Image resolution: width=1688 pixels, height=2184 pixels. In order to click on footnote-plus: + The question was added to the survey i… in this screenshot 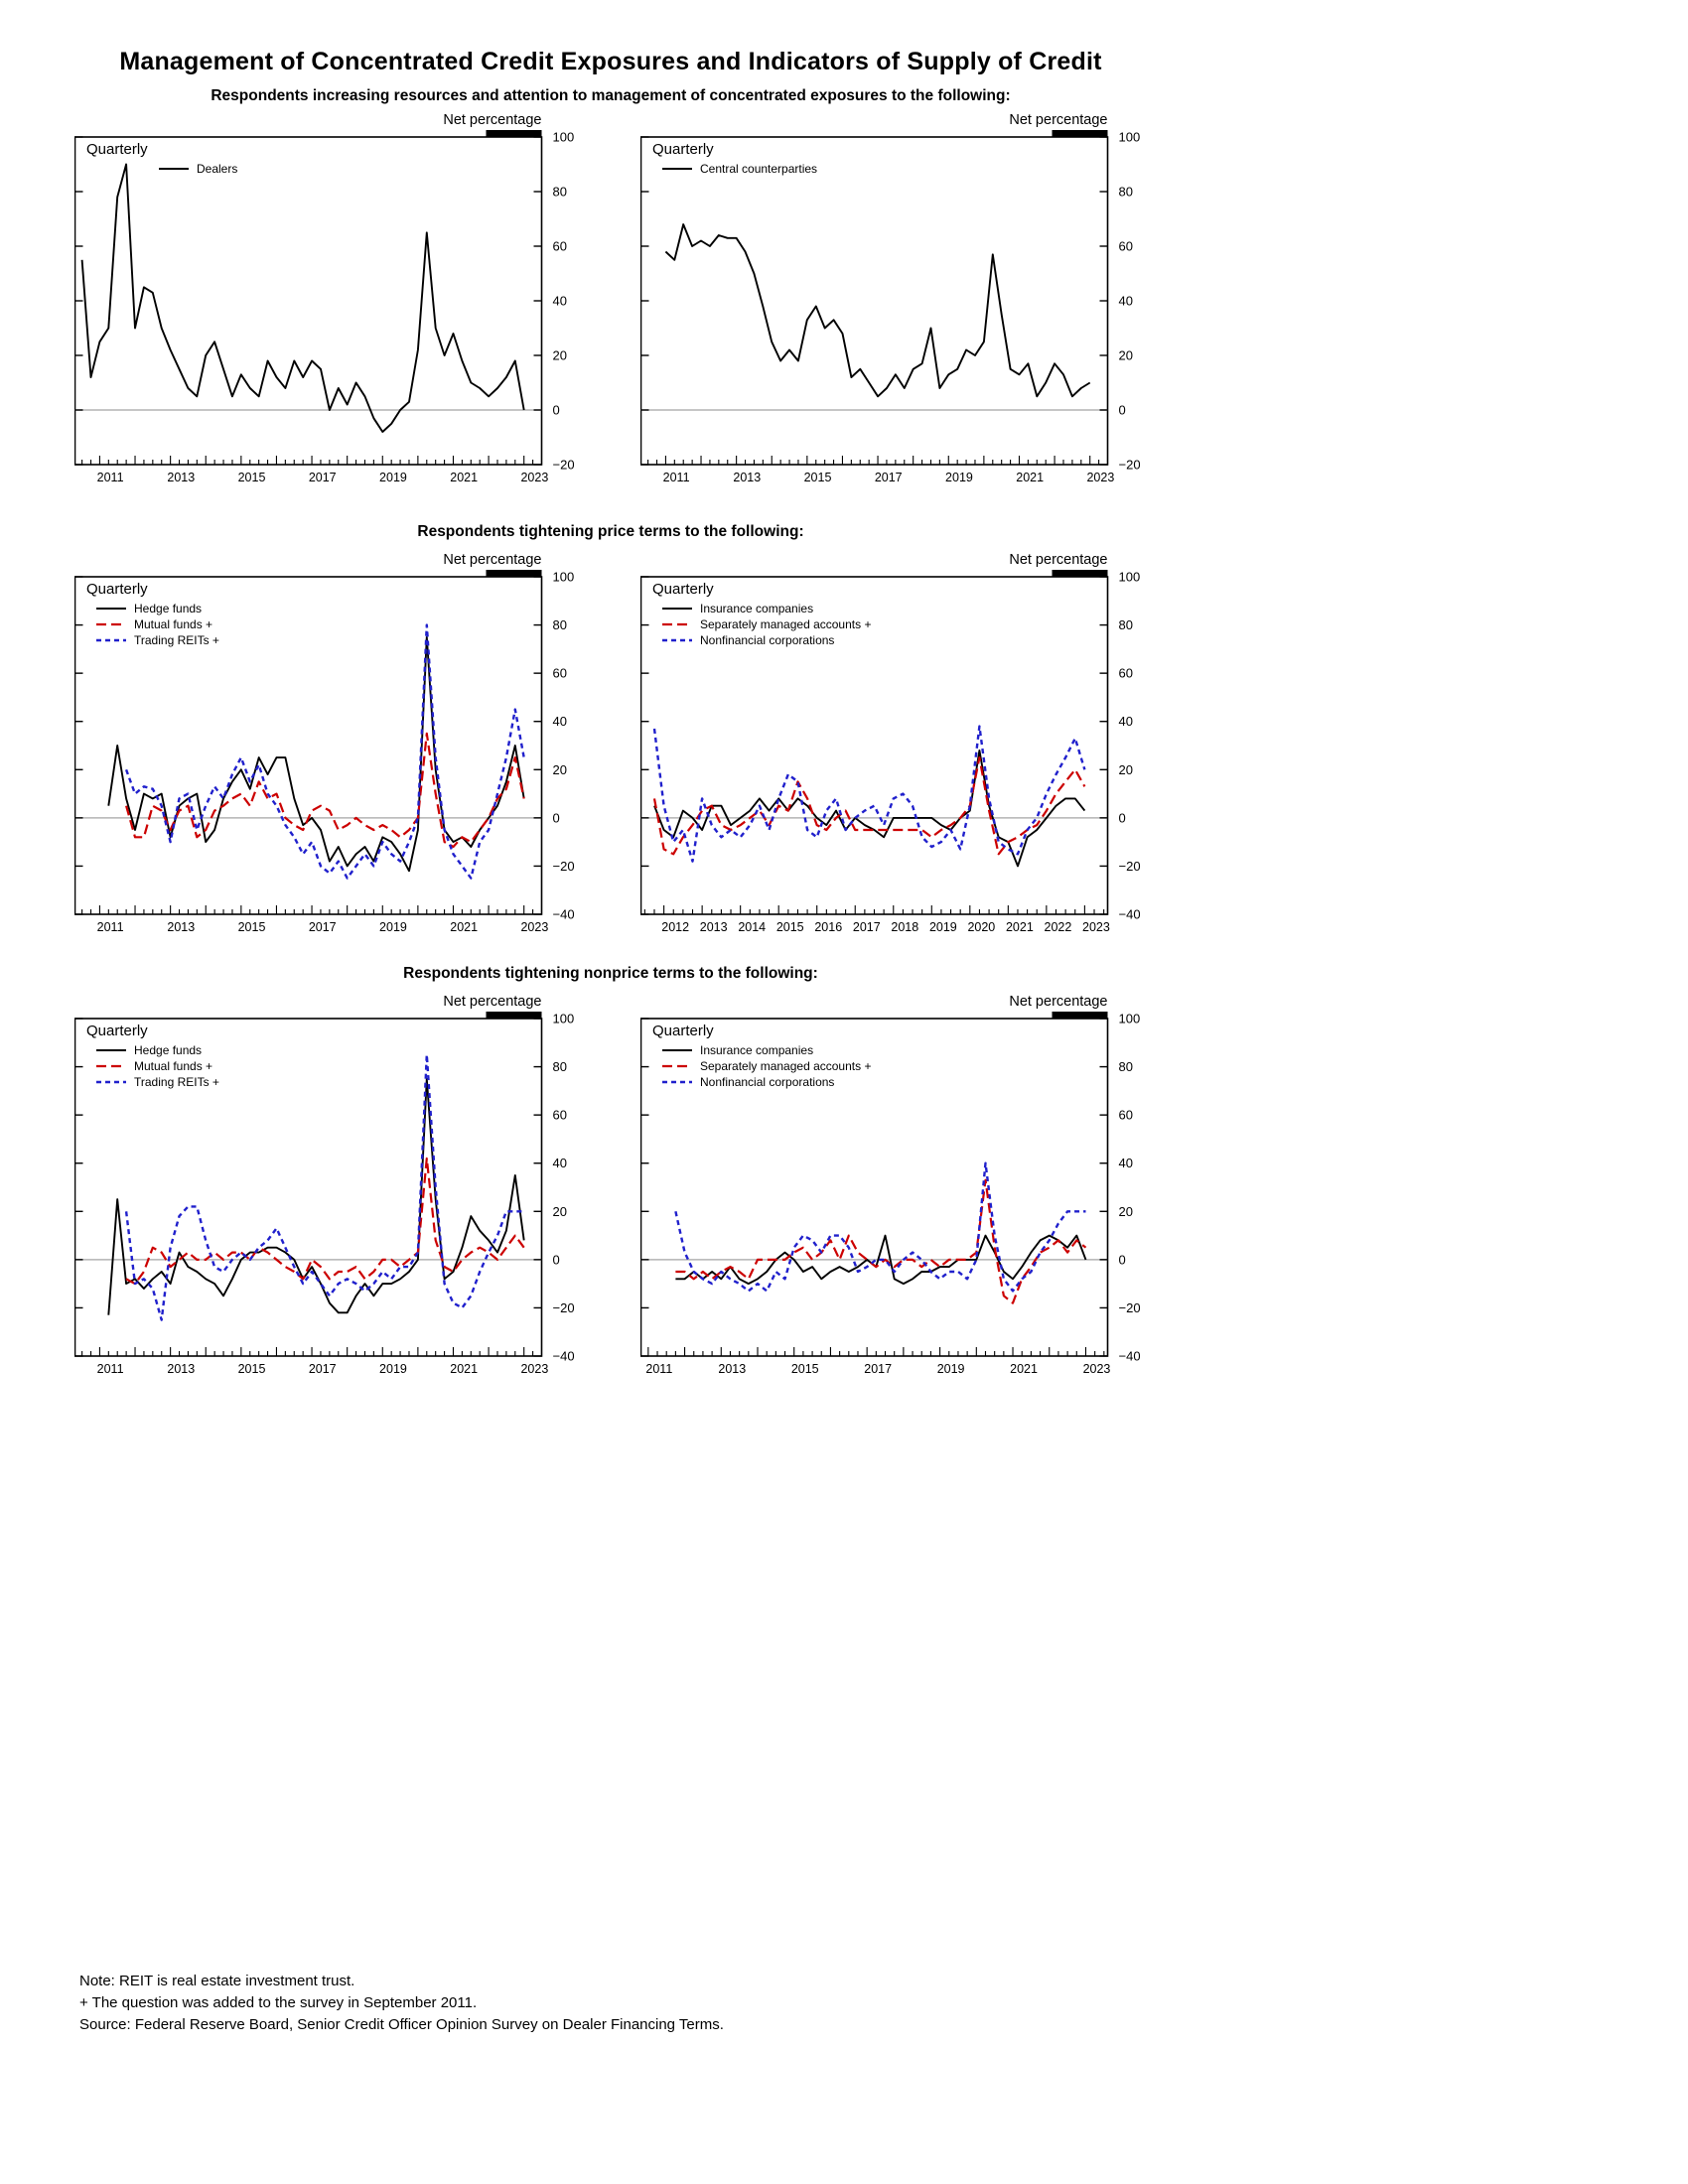, I will do `click(278, 2002)`.